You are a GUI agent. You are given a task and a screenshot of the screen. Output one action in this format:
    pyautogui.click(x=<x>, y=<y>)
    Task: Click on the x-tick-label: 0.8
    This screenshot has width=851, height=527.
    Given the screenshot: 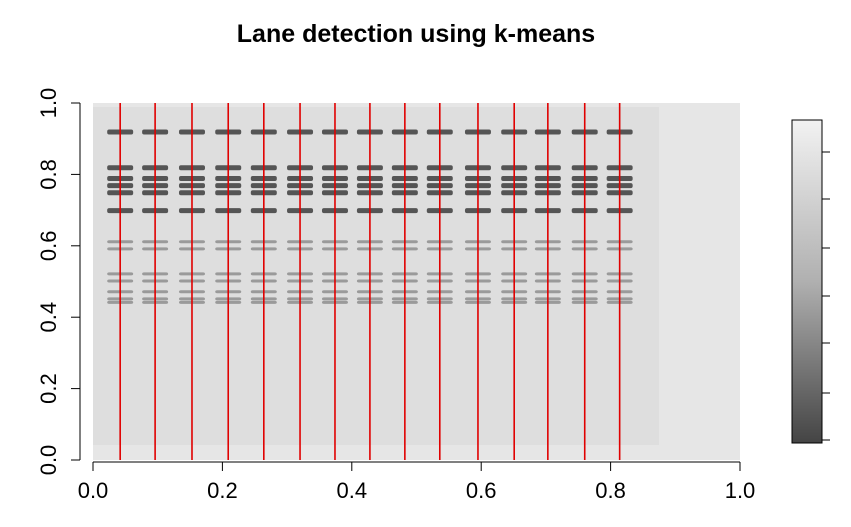 What is the action you would take?
    pyautogui.click(x=610, y=490)
    